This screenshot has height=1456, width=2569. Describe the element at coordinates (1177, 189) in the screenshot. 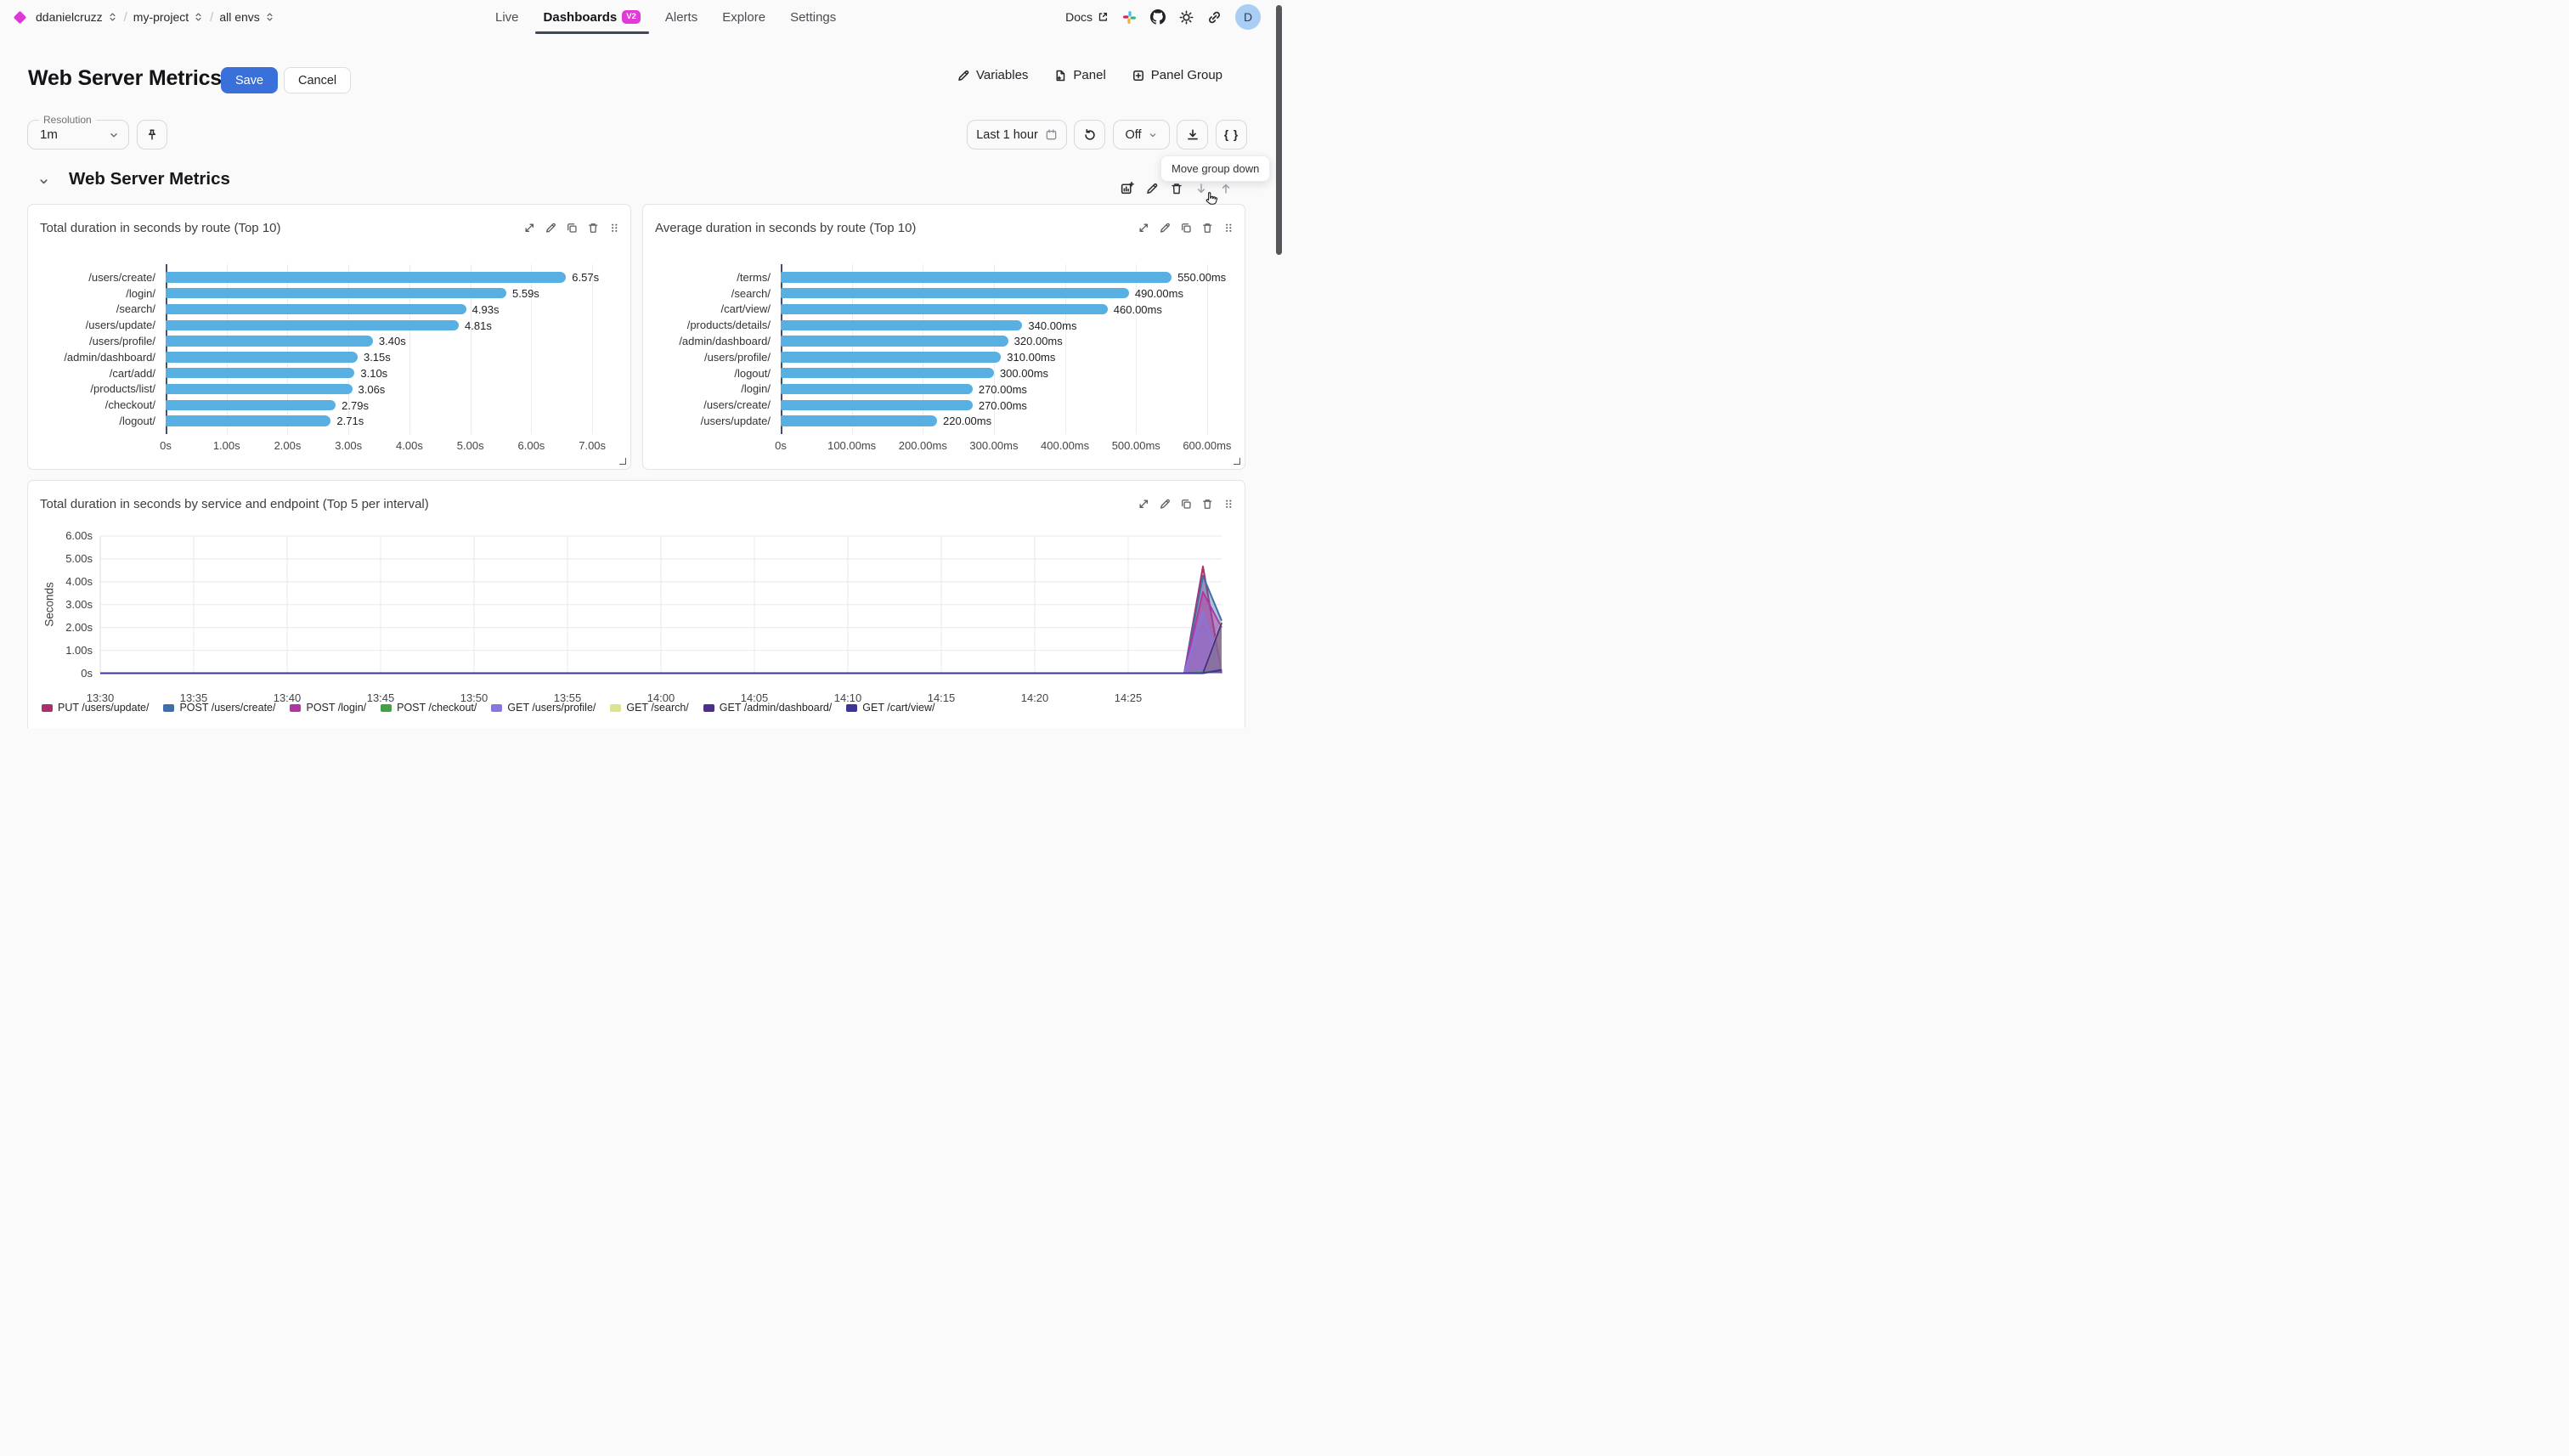

I see `delete-group-icon` at that location.